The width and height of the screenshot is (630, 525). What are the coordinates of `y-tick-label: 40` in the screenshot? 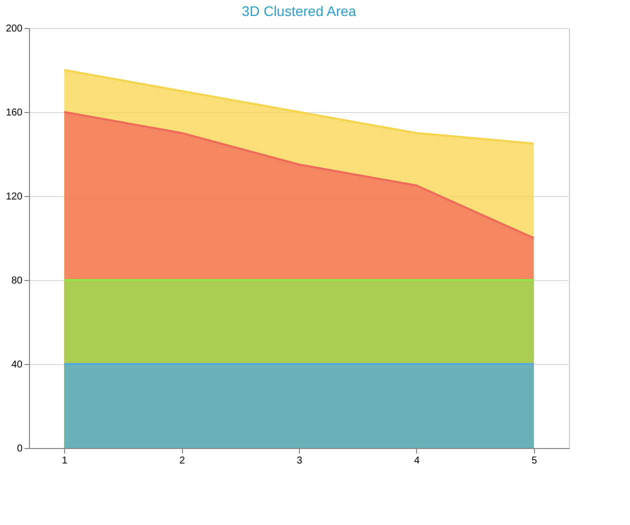 It's located at (17, 365).